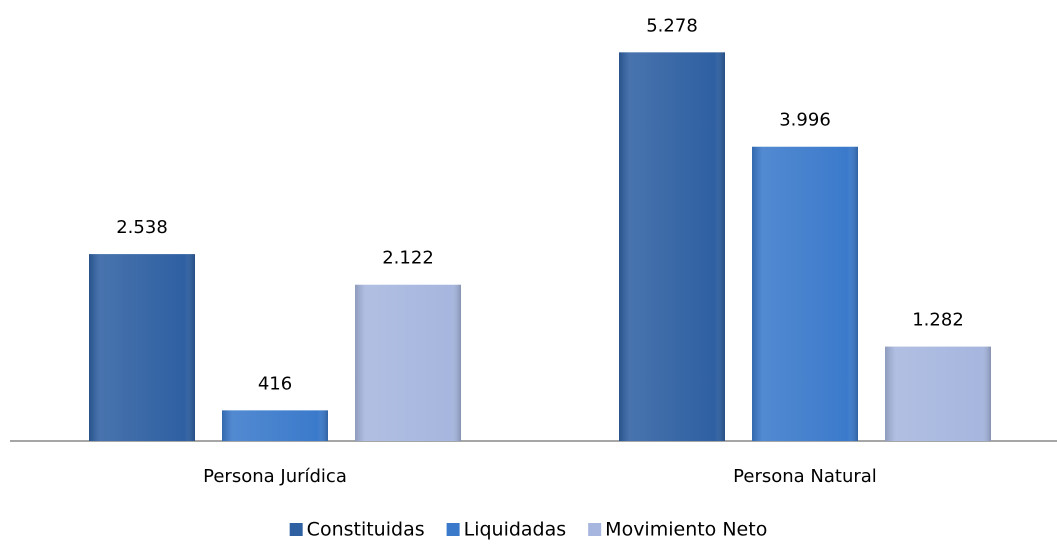  What do you see at coordinates (686, 530) in the screenshot?
I see `legend-label: Movimiento Neto` at bounding box center [686, 530].